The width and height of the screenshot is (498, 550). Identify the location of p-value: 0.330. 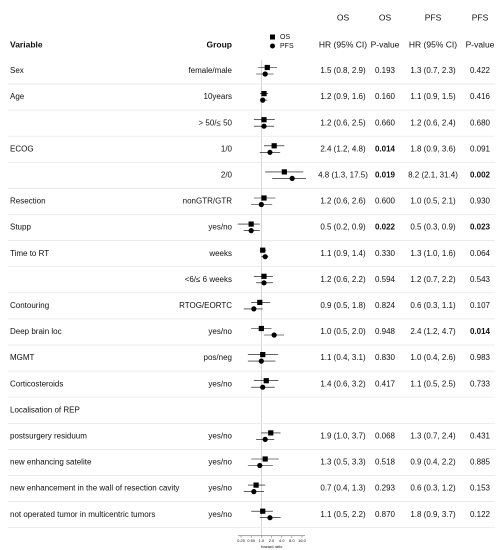
(385, 253).